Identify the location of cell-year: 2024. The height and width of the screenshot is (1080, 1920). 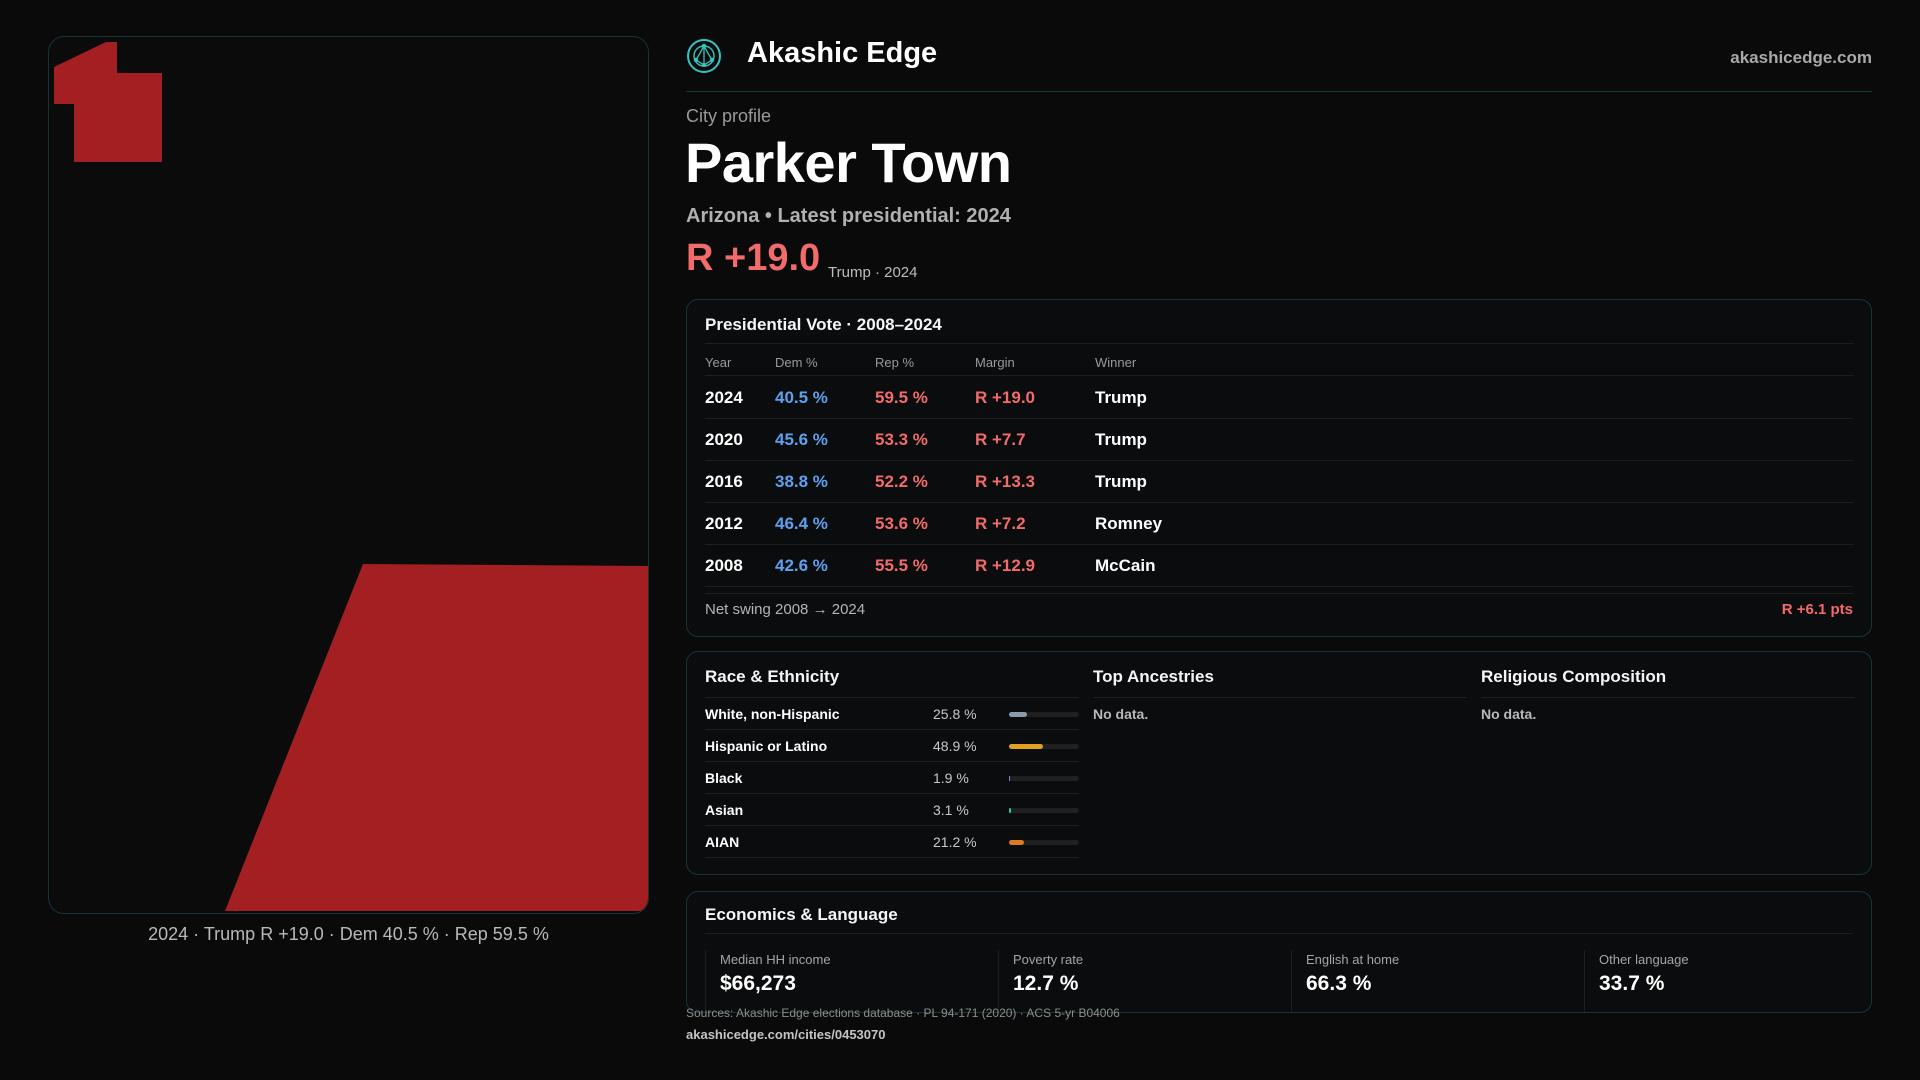
(724, 397).